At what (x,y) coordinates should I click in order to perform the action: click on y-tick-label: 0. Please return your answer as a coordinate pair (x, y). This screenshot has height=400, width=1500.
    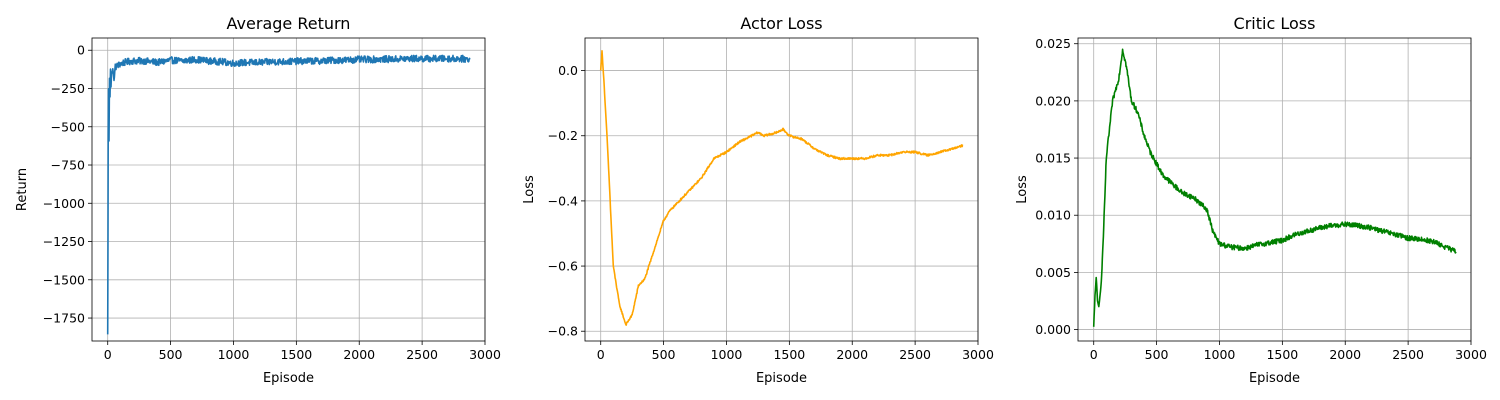
    Looking at the image, I should click on (81, 50).